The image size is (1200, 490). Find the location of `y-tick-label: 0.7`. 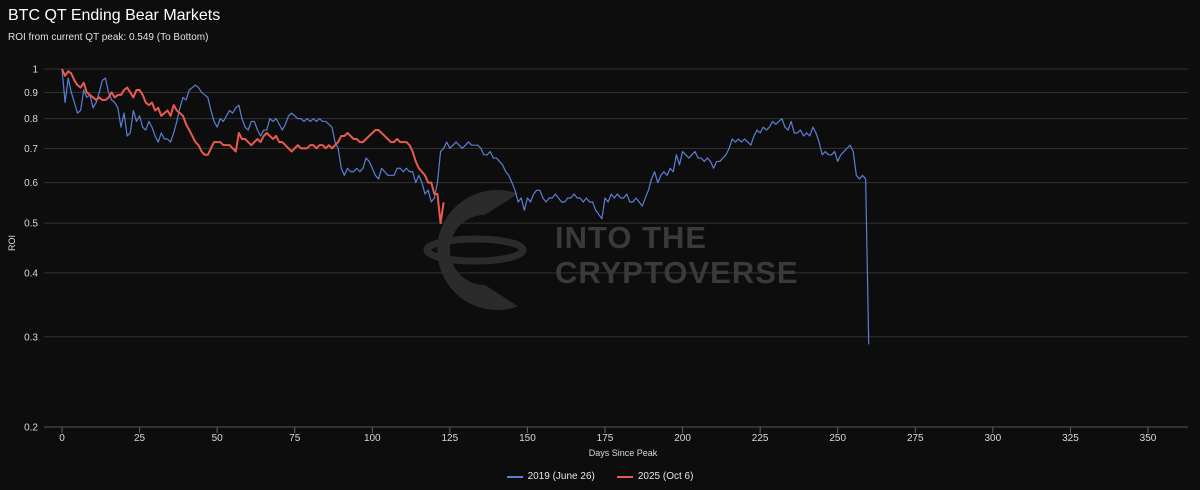

y-tick-label: 0.7 is located at coordinates (31, 149).